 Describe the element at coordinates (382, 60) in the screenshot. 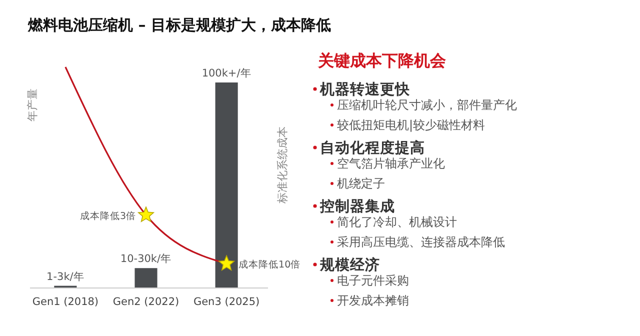

I see `text: 关键成本下降机会` at that location.